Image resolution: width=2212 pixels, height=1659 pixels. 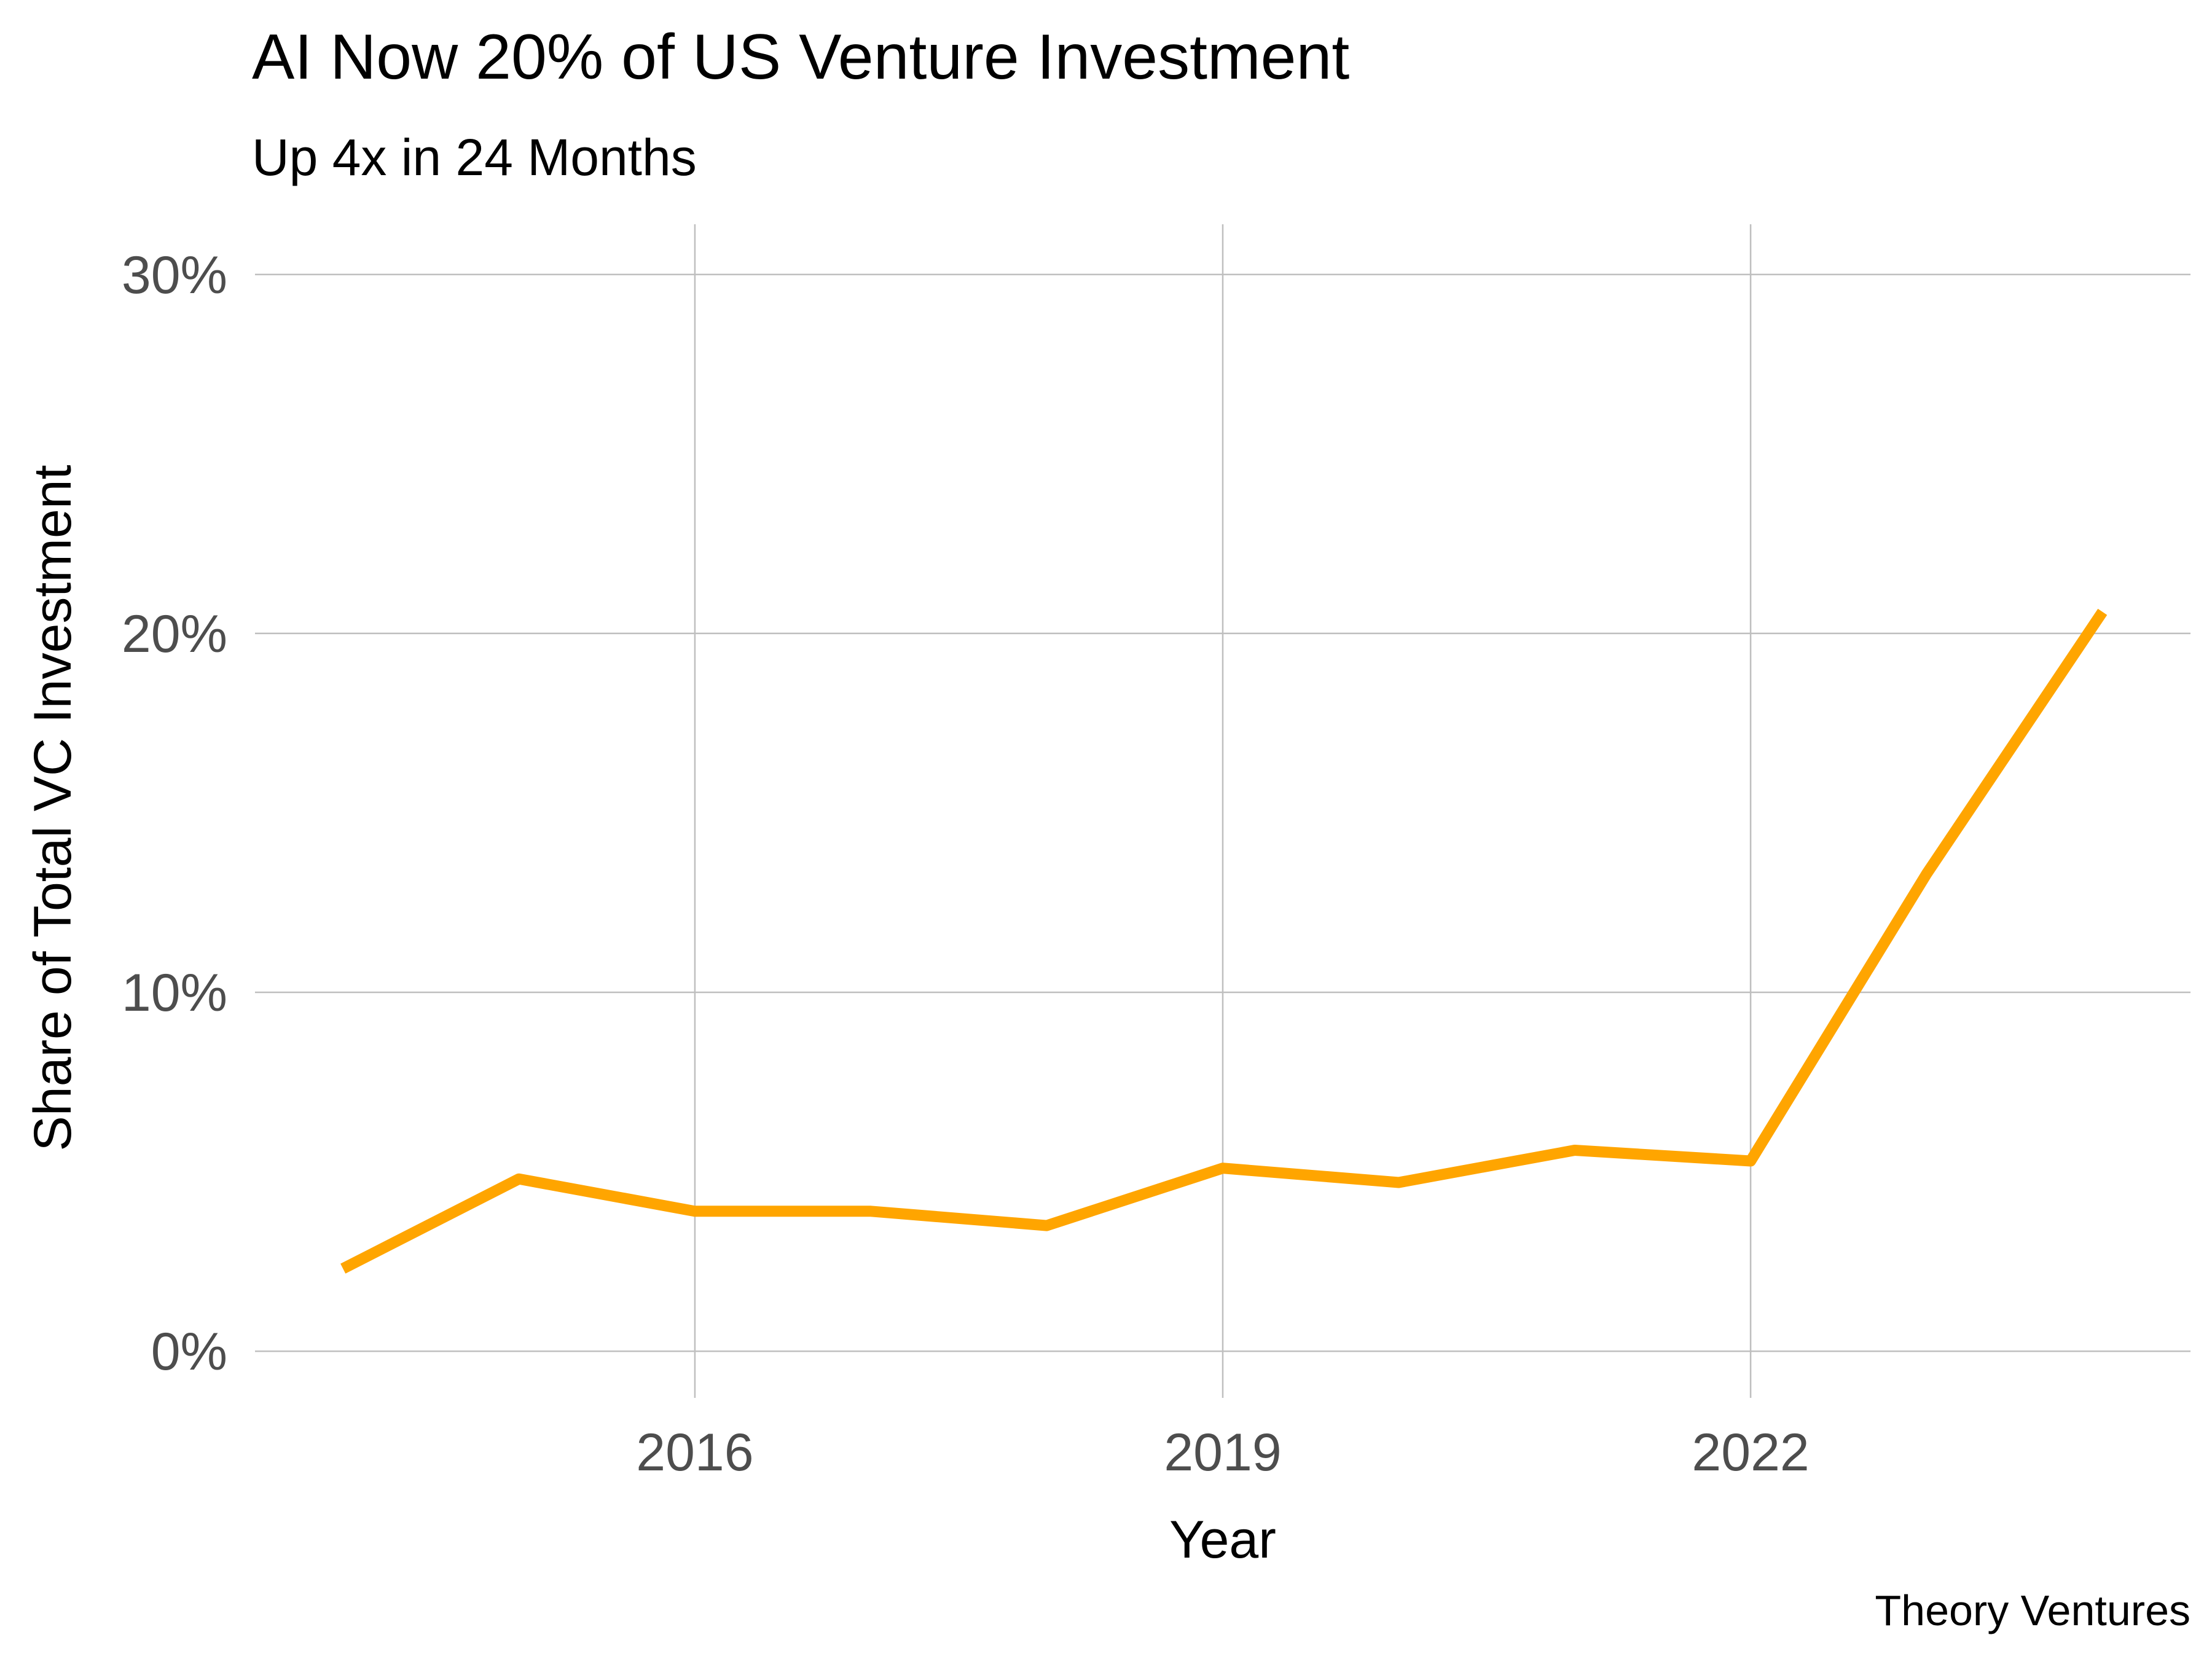 What do you see at coordinates (52, 808) in the screenshot?
I see `y-axis-label: Share of Total VC Investment` at bounding box center [52, 808].